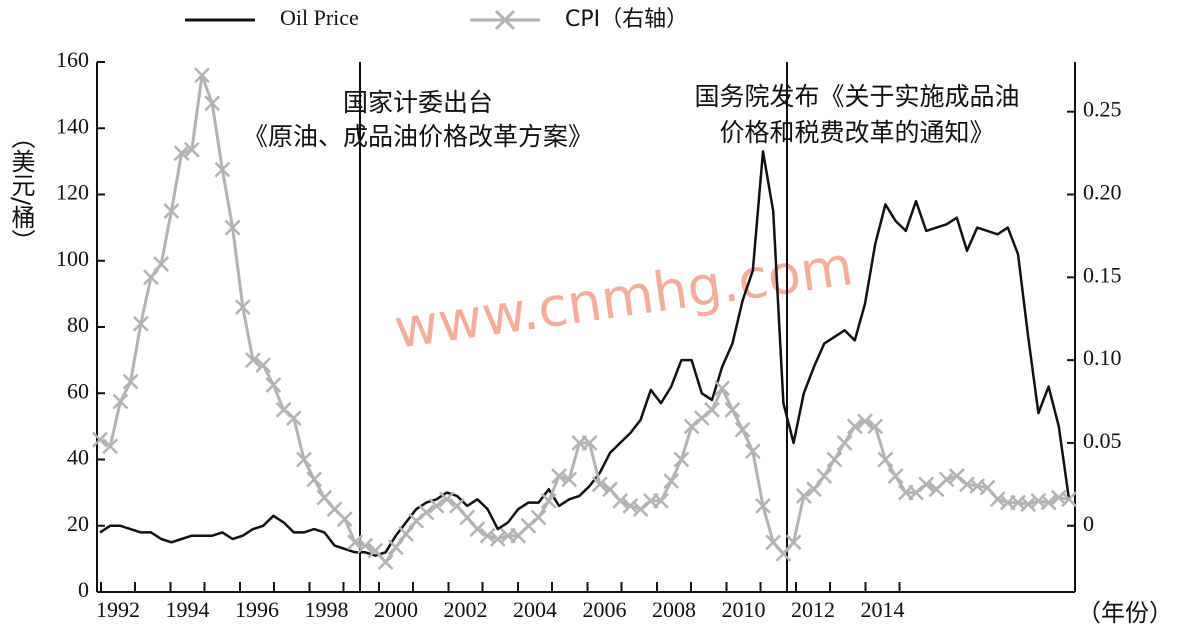 The width and height of the screenshot is (1177, 637). Describe the element at coordinates (396, 609) in the screenshot. I see `x-tick-label: 2000` at that location.